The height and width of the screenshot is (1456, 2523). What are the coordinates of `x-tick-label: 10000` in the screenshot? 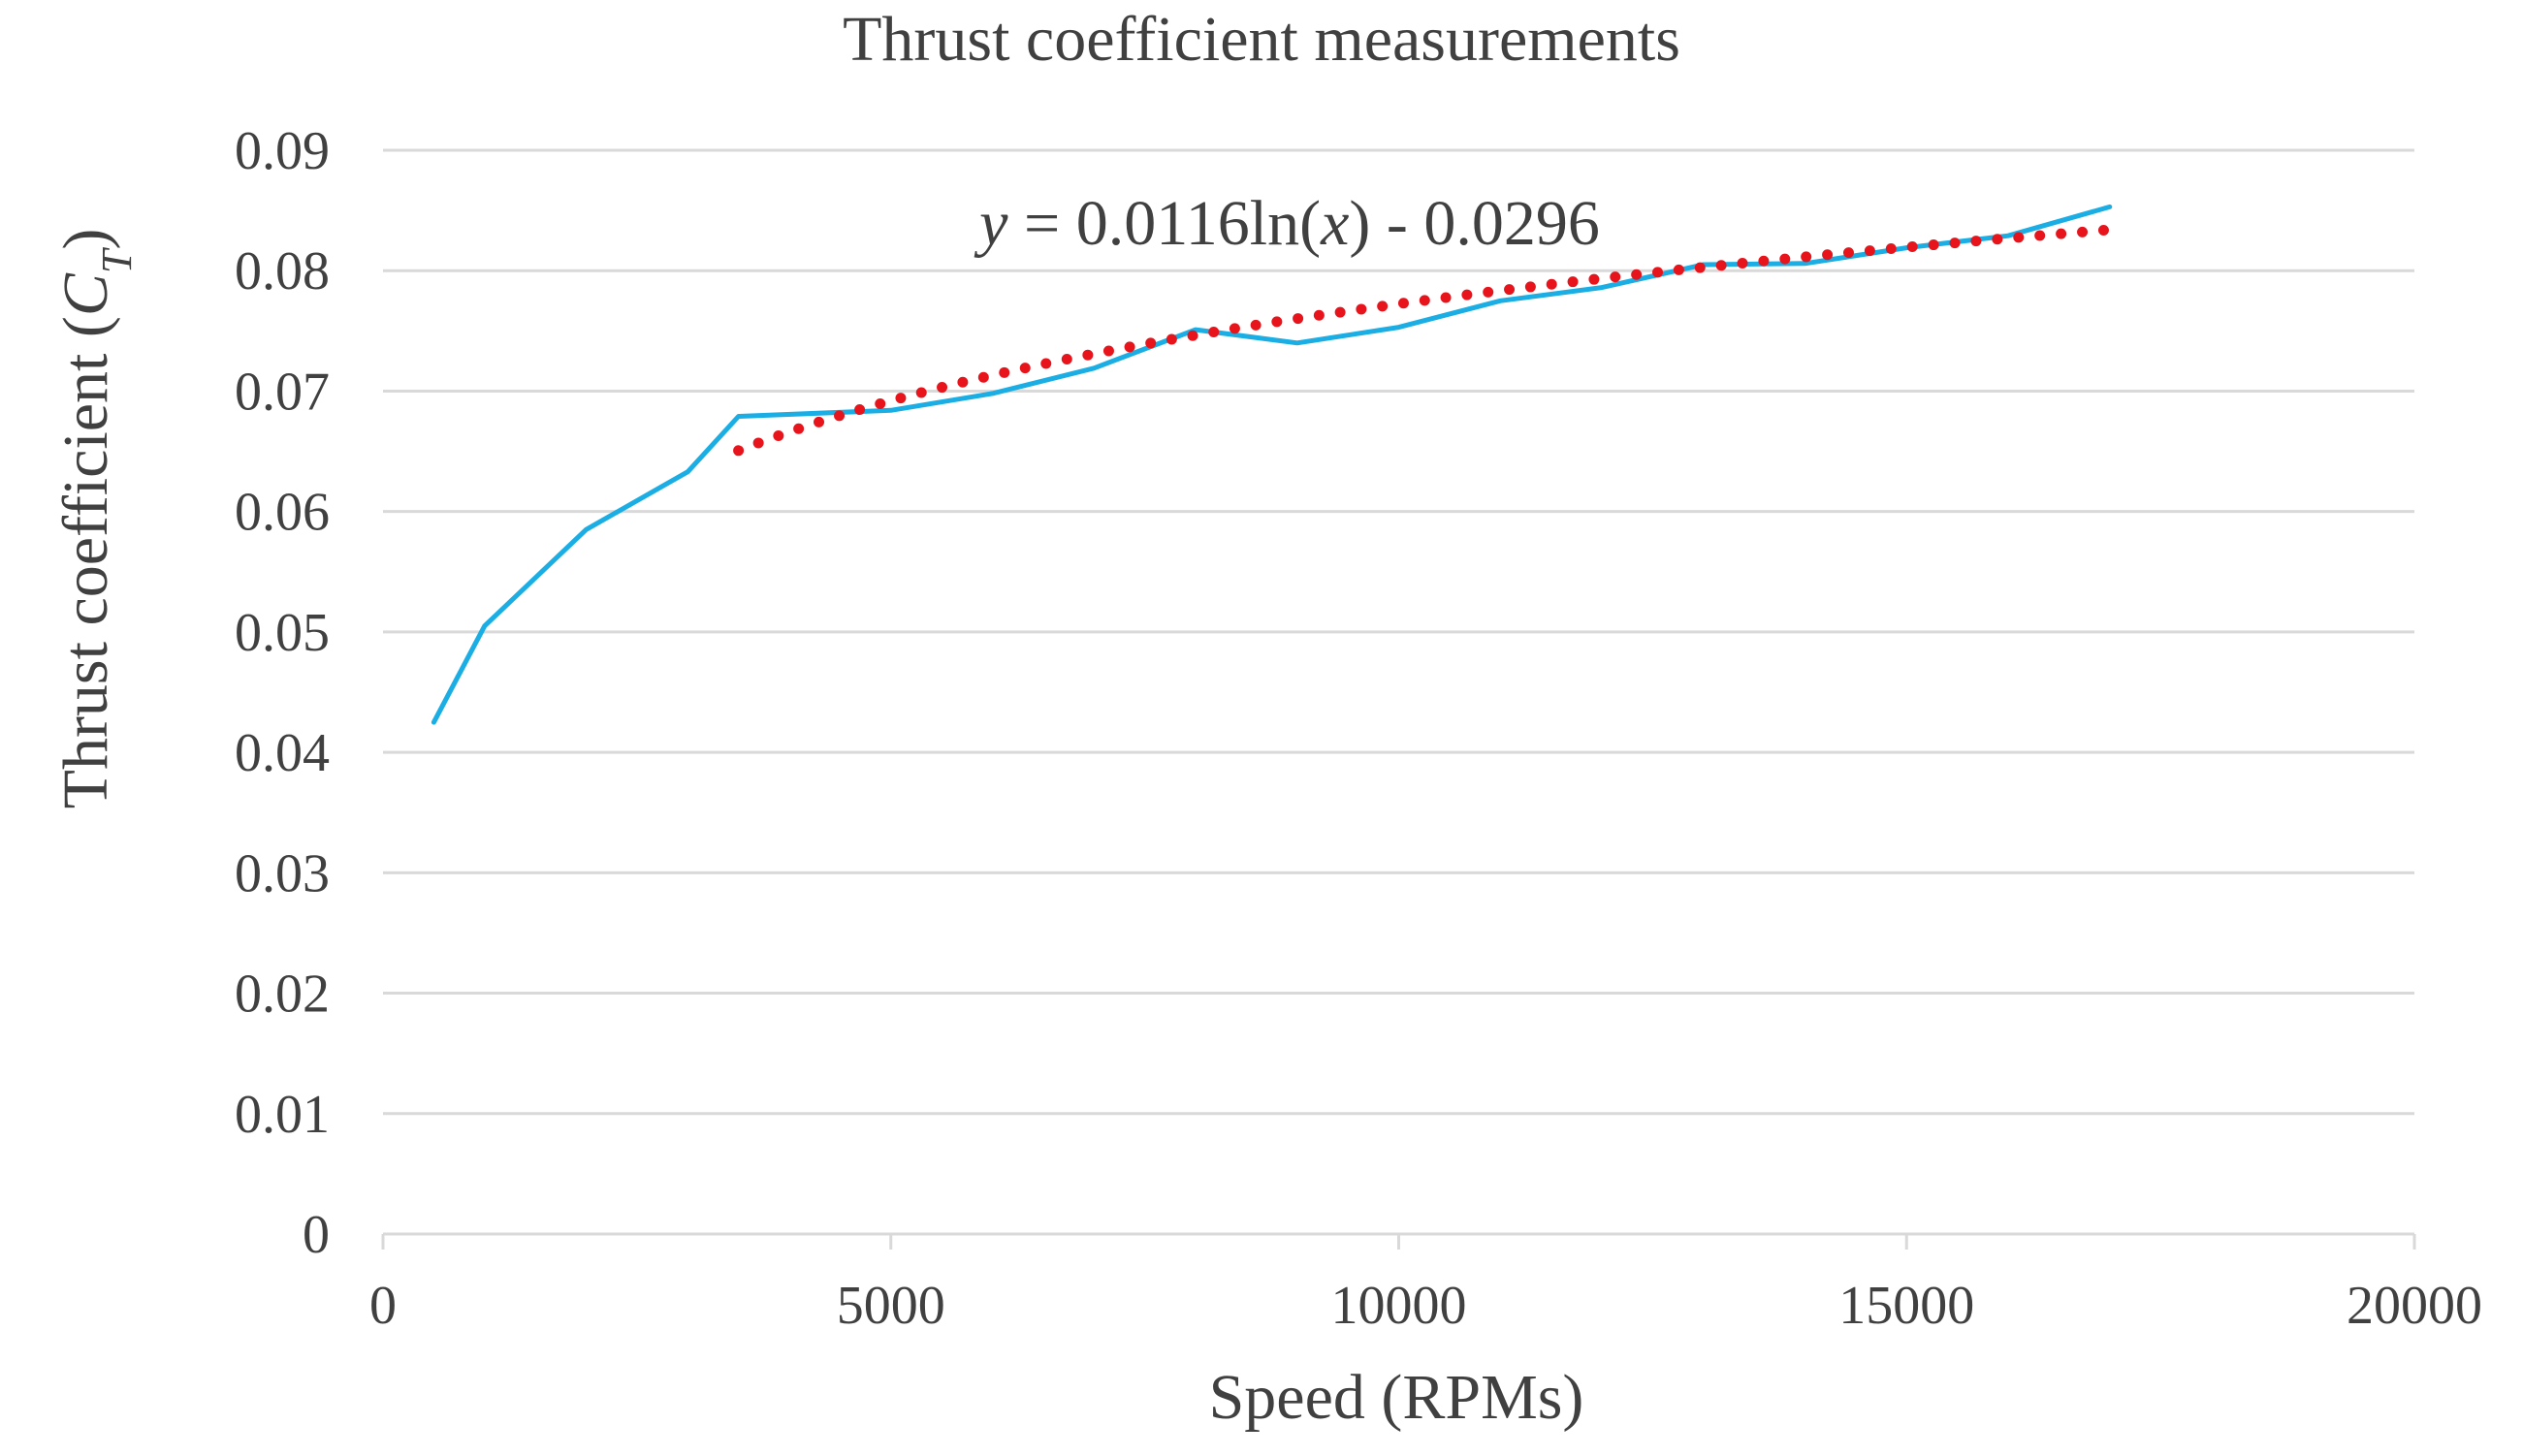 It's located at (1399, 1306).